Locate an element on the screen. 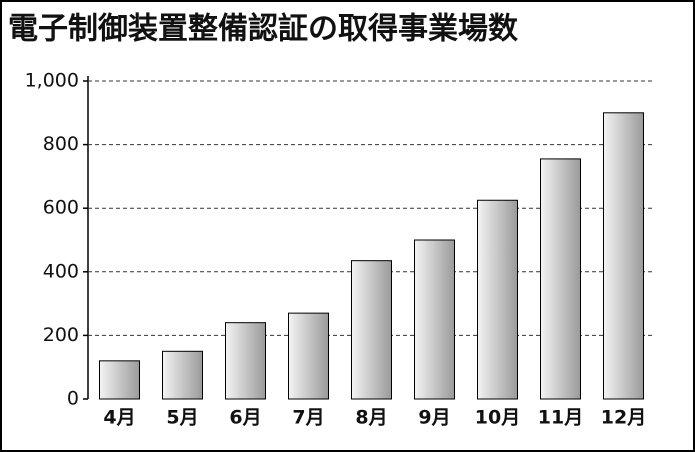 This screenshot has width=695, height=452. y-tick-label: 400 is located at coordinates (61, 271).